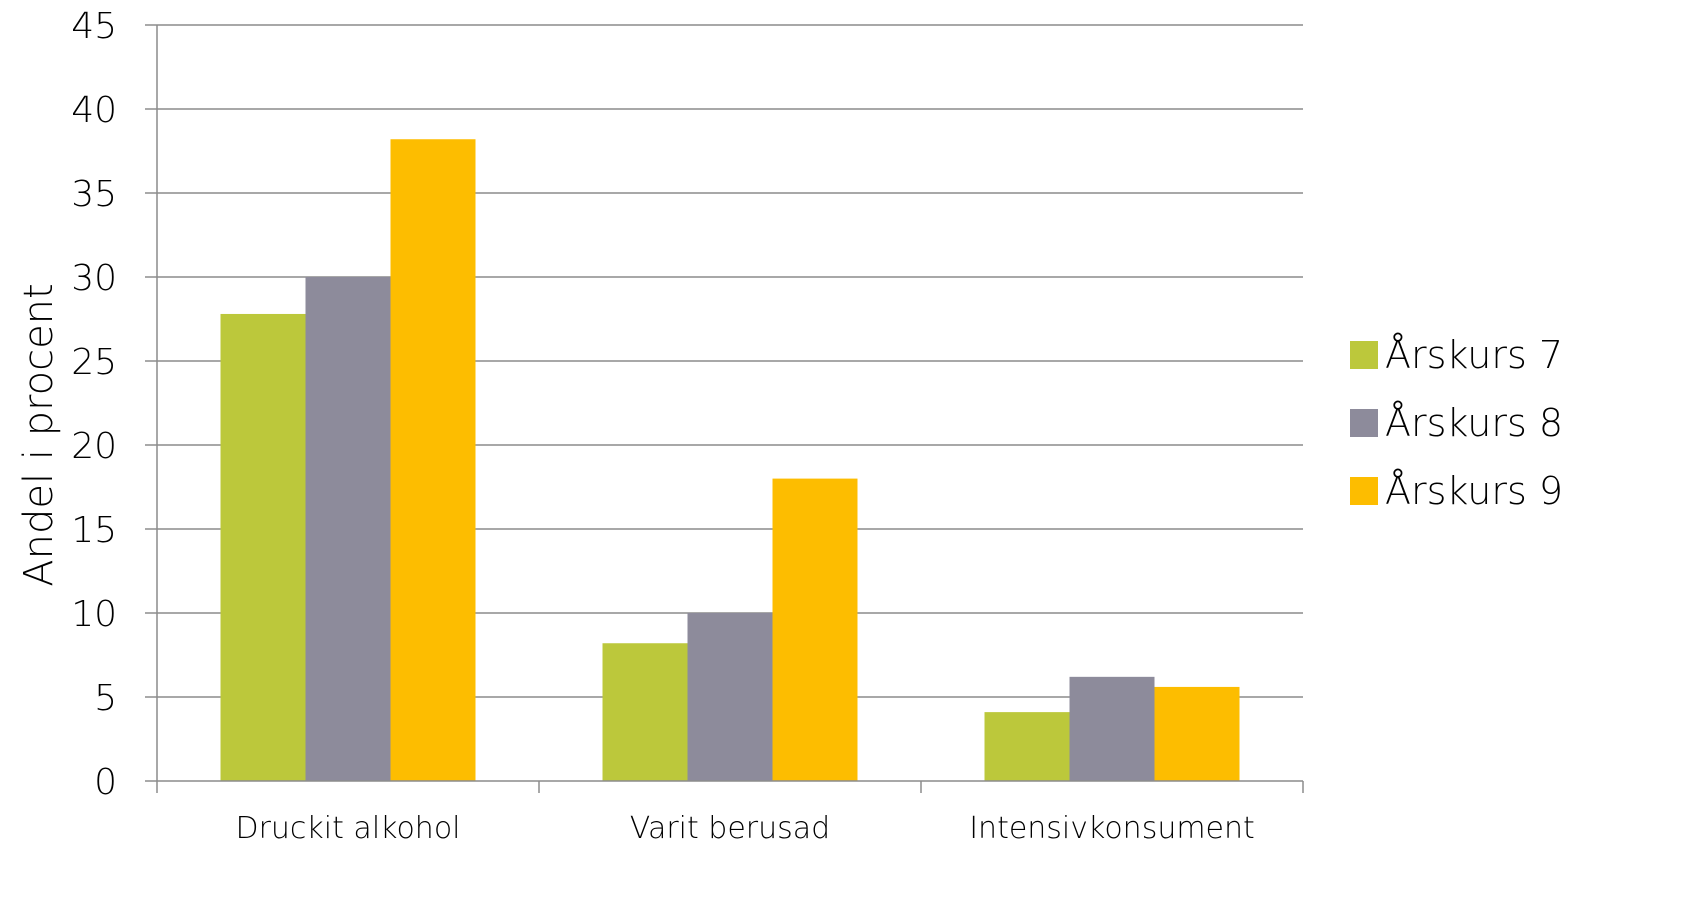 This screenshot has height=909, width=1688. What do you see at coordinates (94, 530) in the screenshot?
I see `y-tick-label: 15` at bounding box center [94, 530].